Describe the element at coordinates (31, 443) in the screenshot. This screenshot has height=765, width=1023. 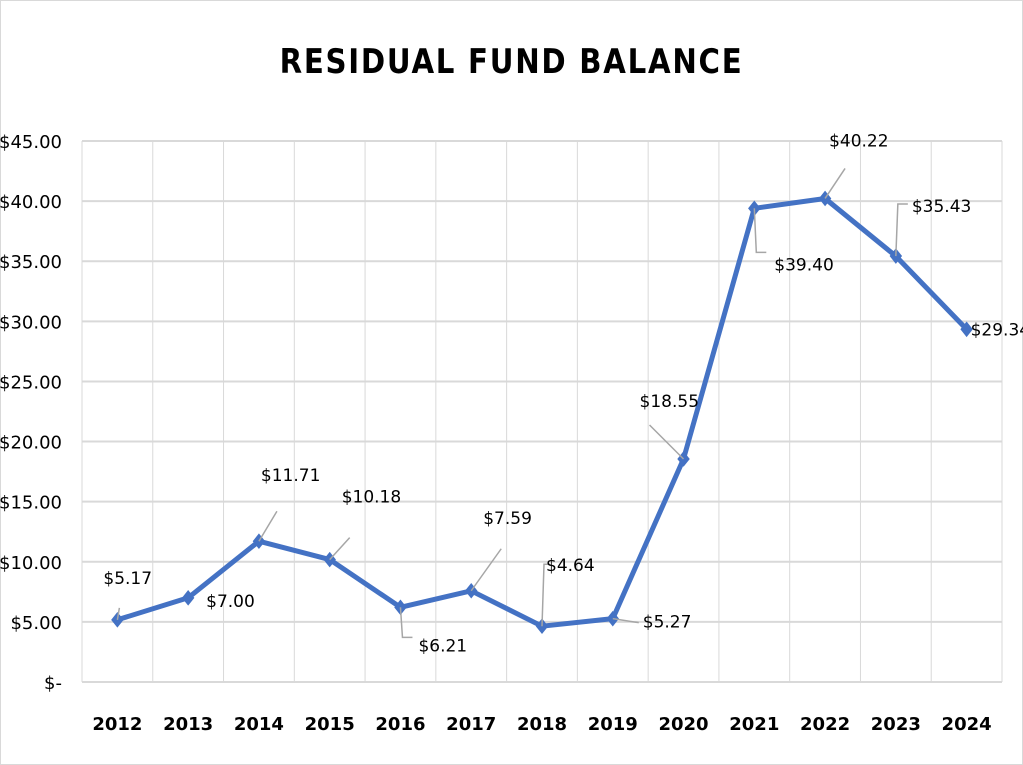
I see `y-tick-label: $20.00` at that location.